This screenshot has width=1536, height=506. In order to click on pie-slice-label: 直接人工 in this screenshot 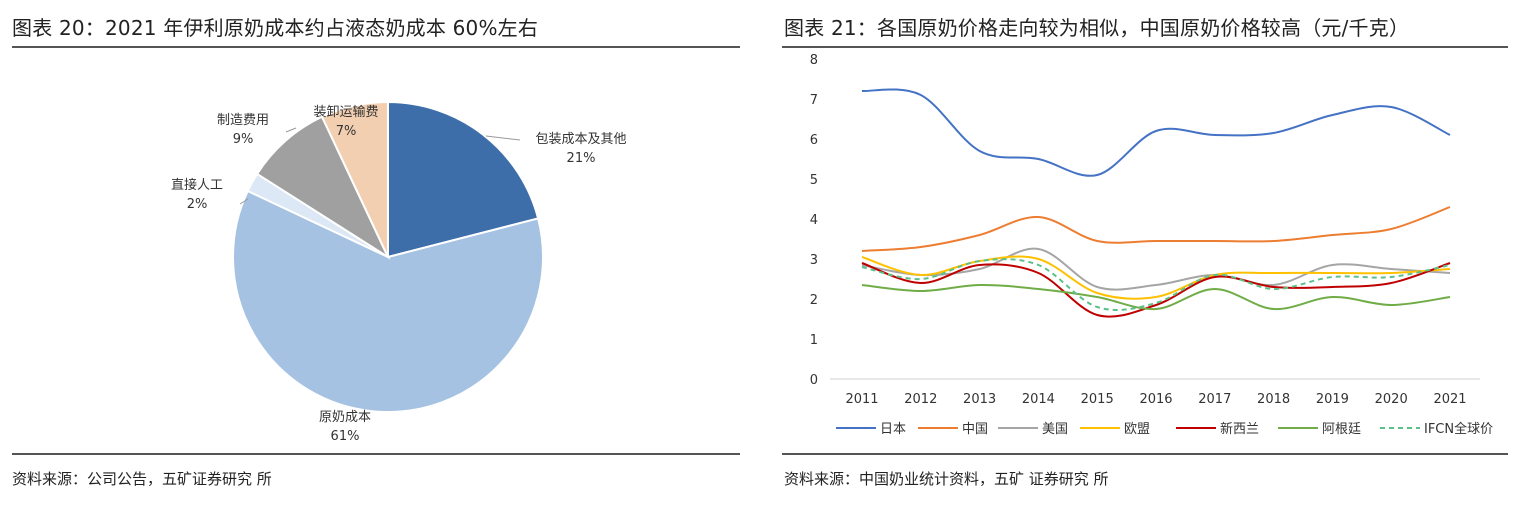, I will do `click(197, 185)`.